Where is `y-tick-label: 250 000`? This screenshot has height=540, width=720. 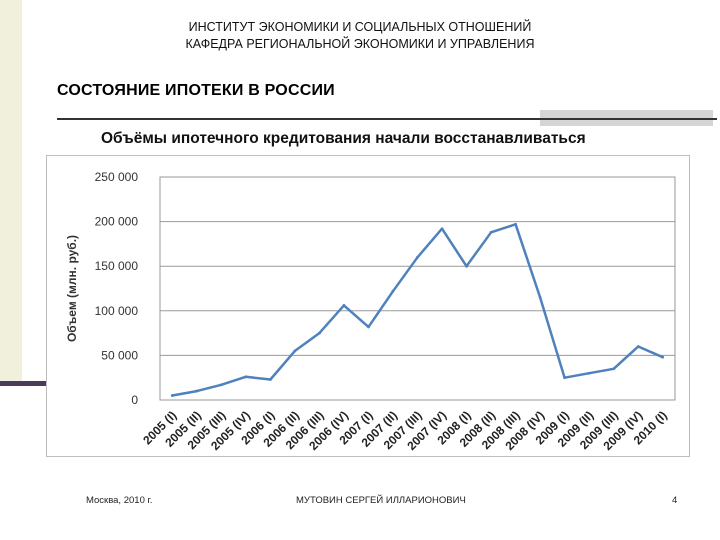
y-tick-label: 250 000 is located at coordinates (117, 177).